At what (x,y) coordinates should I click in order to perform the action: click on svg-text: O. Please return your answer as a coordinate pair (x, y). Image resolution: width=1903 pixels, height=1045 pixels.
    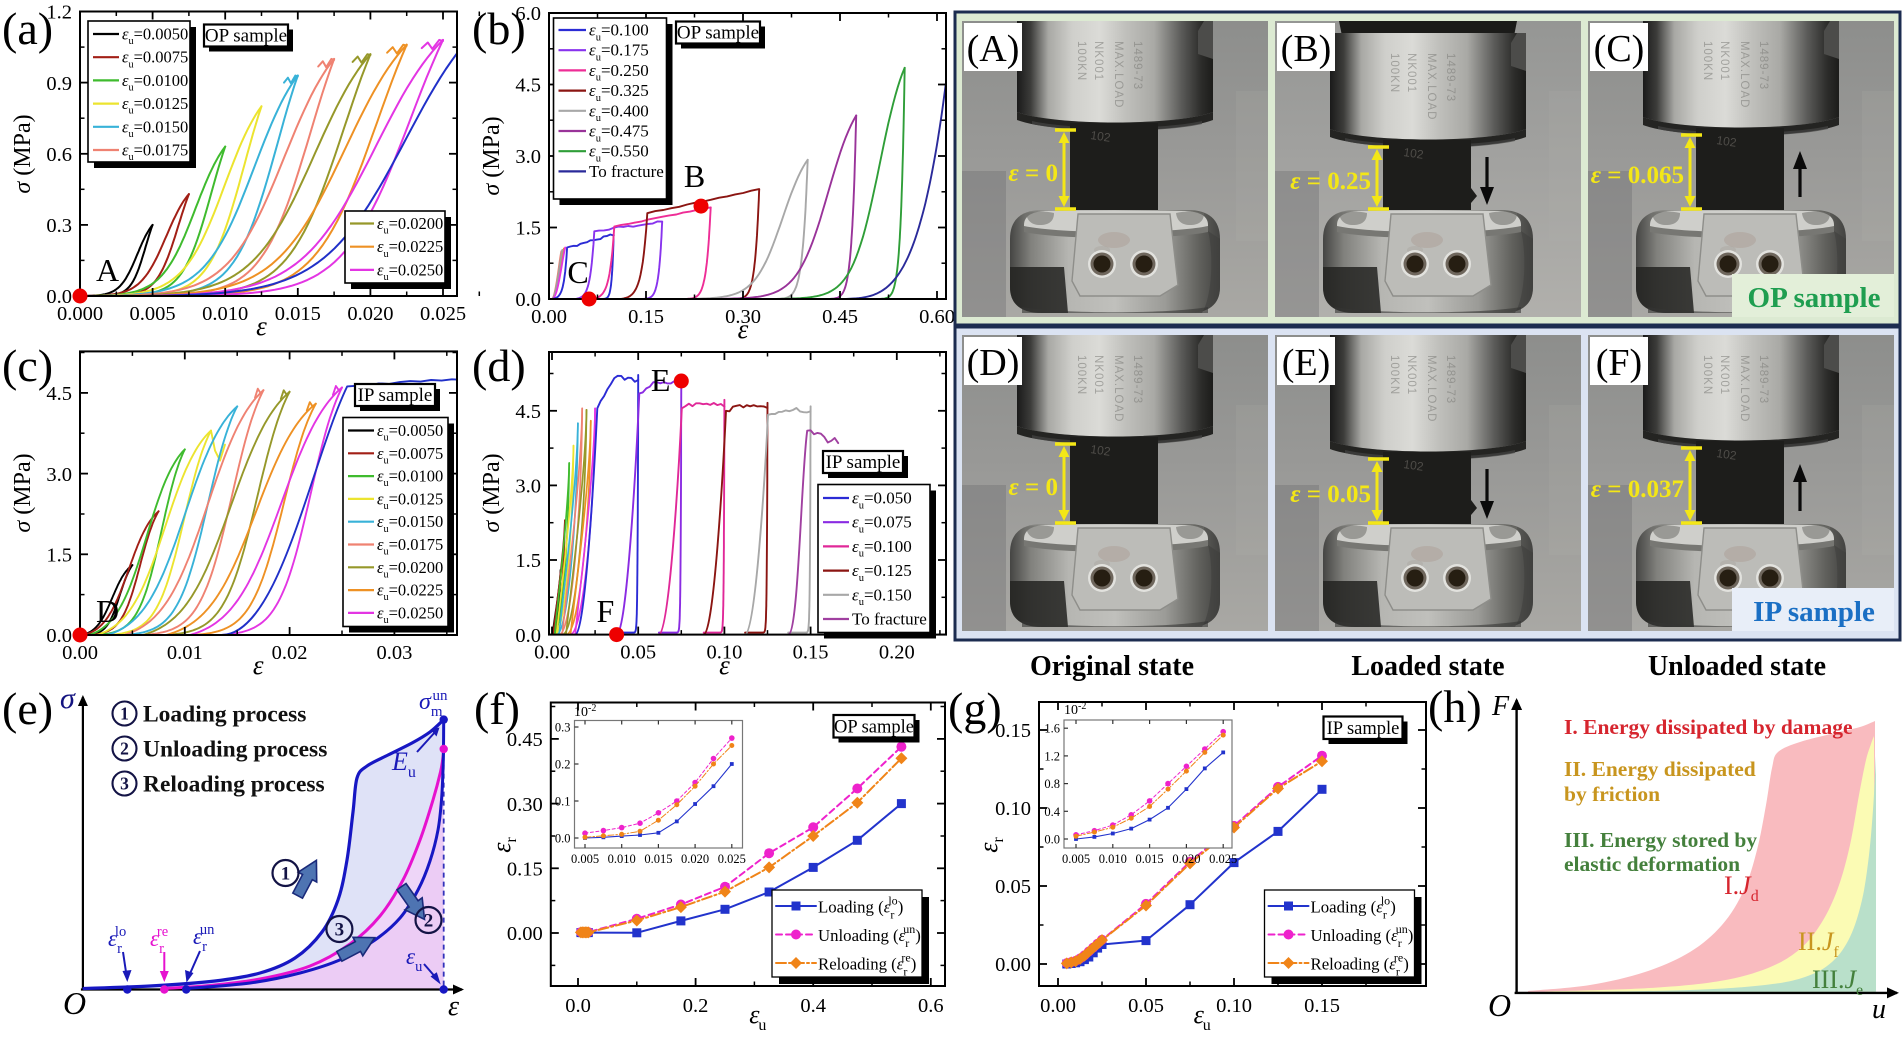
    Looking at the image, I should click on (74, 1003).